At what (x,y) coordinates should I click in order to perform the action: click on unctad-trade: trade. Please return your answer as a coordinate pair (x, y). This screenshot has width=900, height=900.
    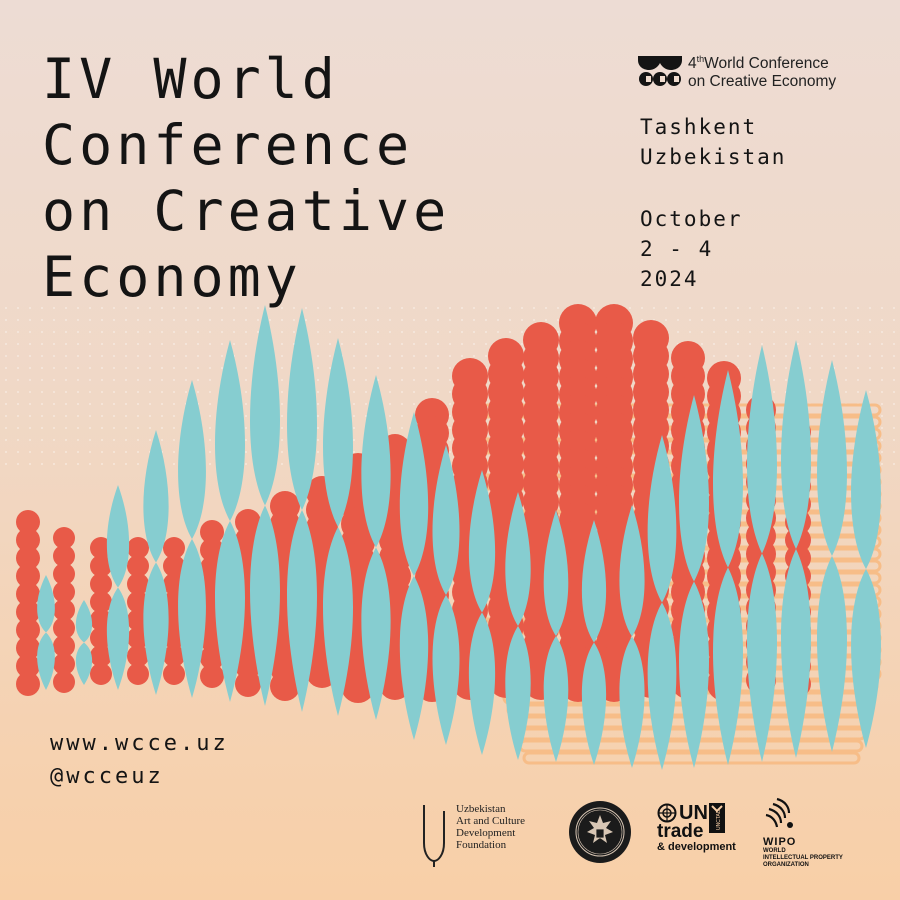
    Looking at the image, I should click on (680, 831).